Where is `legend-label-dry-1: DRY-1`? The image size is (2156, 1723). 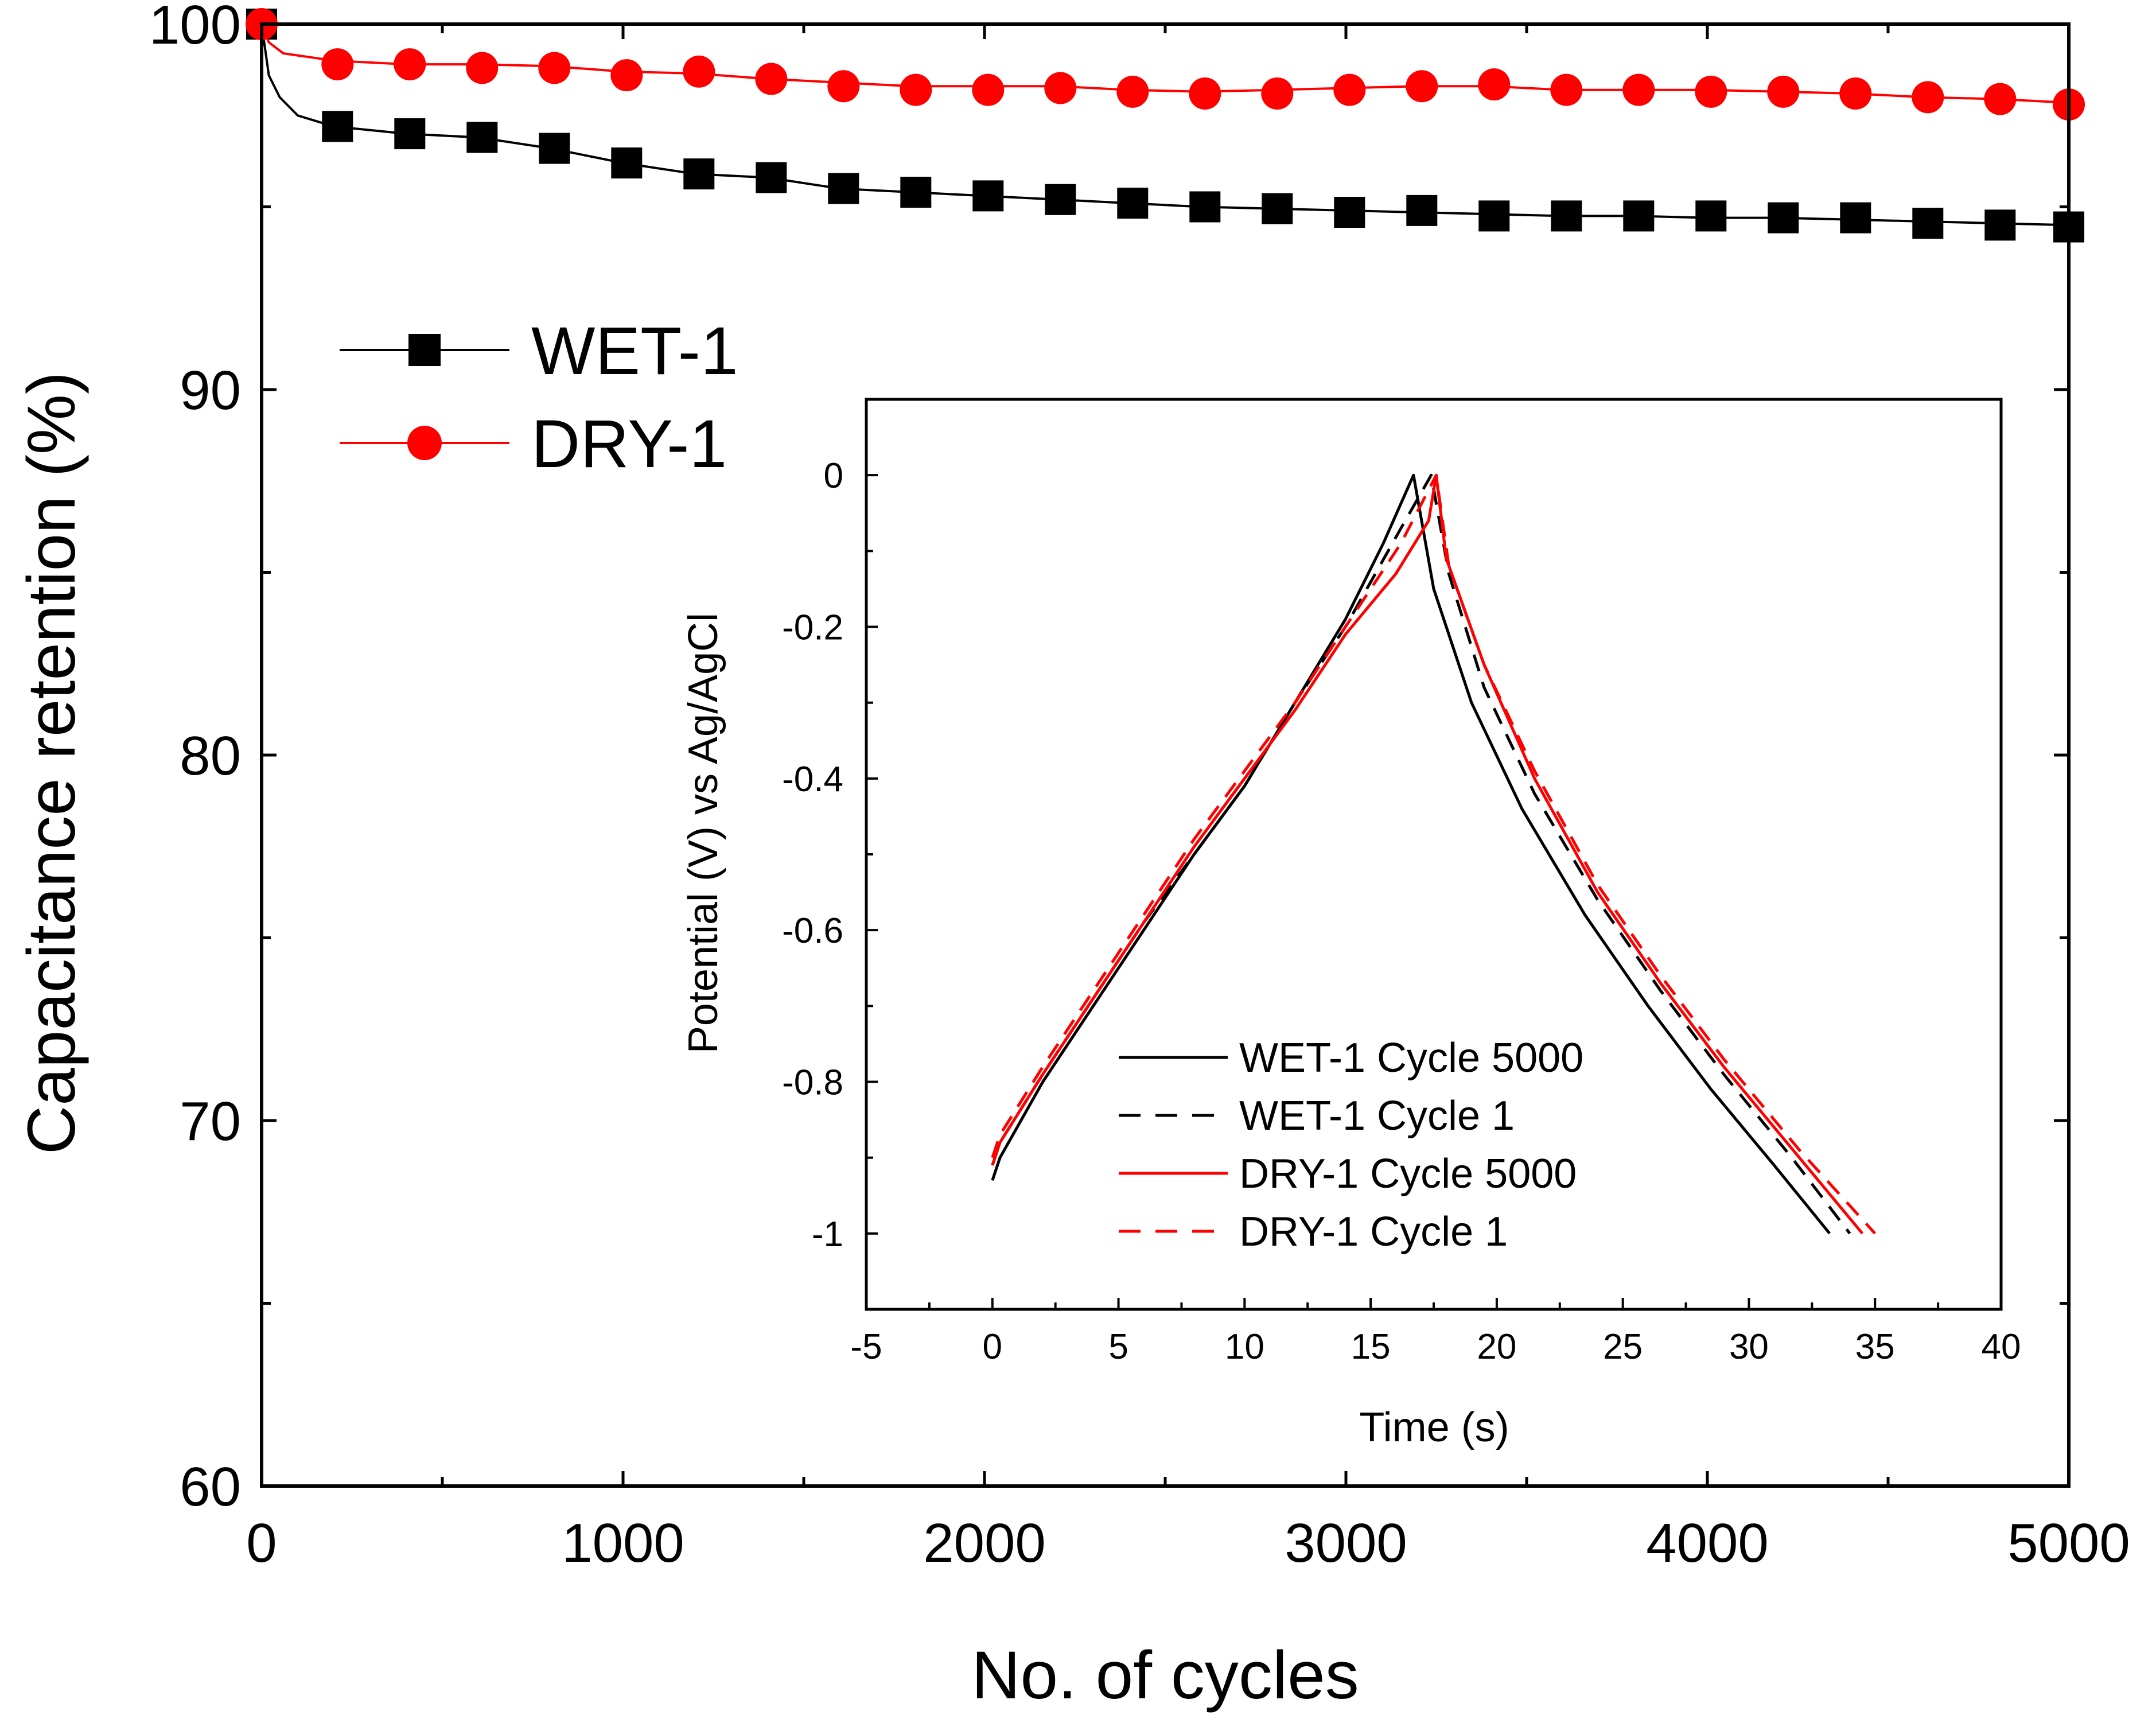 legend-label-dry-1: DRY-1 is located at coordinates (629, 444).